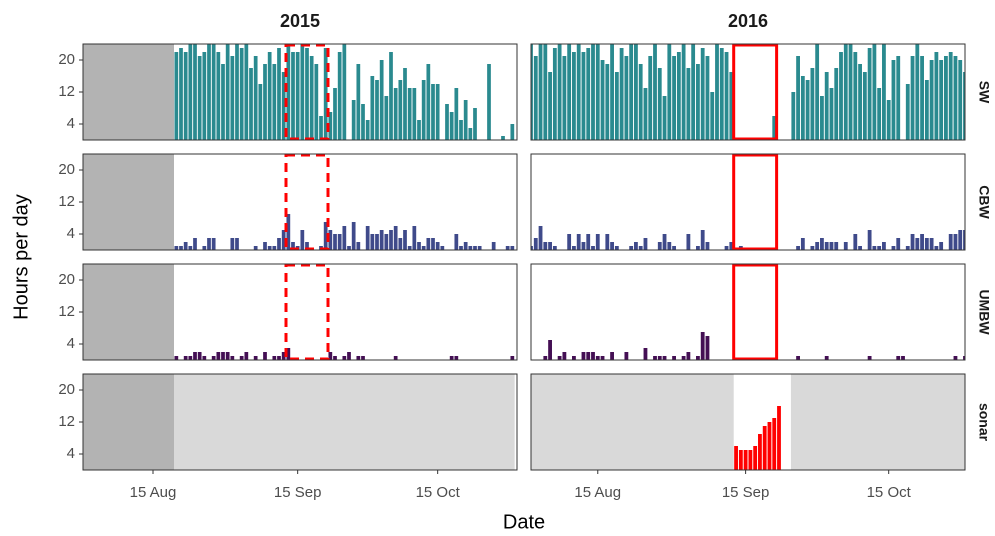 This screenshot has width=995, height=536. What do you see at coordinates (748, 21) in the screenshot?
I see `column-title: 2016` at bounding box center [748, 21].